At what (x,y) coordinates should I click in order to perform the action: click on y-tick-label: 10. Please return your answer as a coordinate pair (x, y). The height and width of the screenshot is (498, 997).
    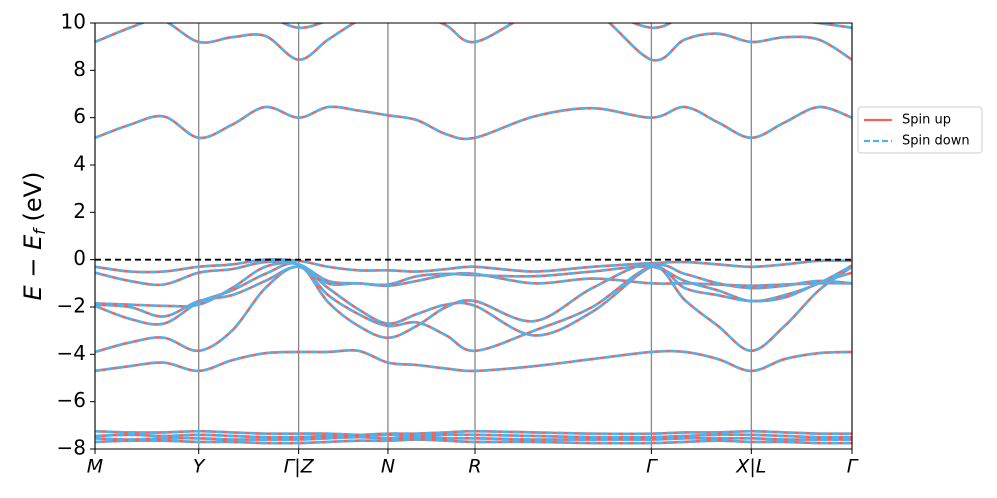
    Looking at the image, I should click on (73, 22).